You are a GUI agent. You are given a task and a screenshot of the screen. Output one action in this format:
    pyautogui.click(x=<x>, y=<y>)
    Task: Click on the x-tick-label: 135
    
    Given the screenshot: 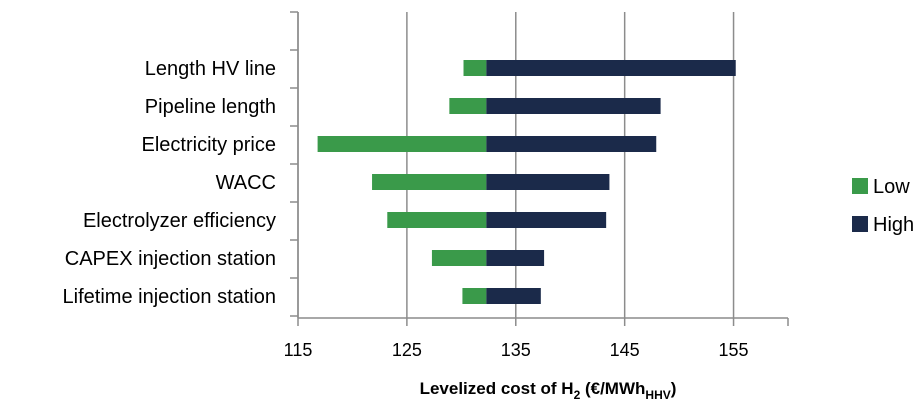 What is the action you would take?
    pyautogui.click(x=516, y=350)
    